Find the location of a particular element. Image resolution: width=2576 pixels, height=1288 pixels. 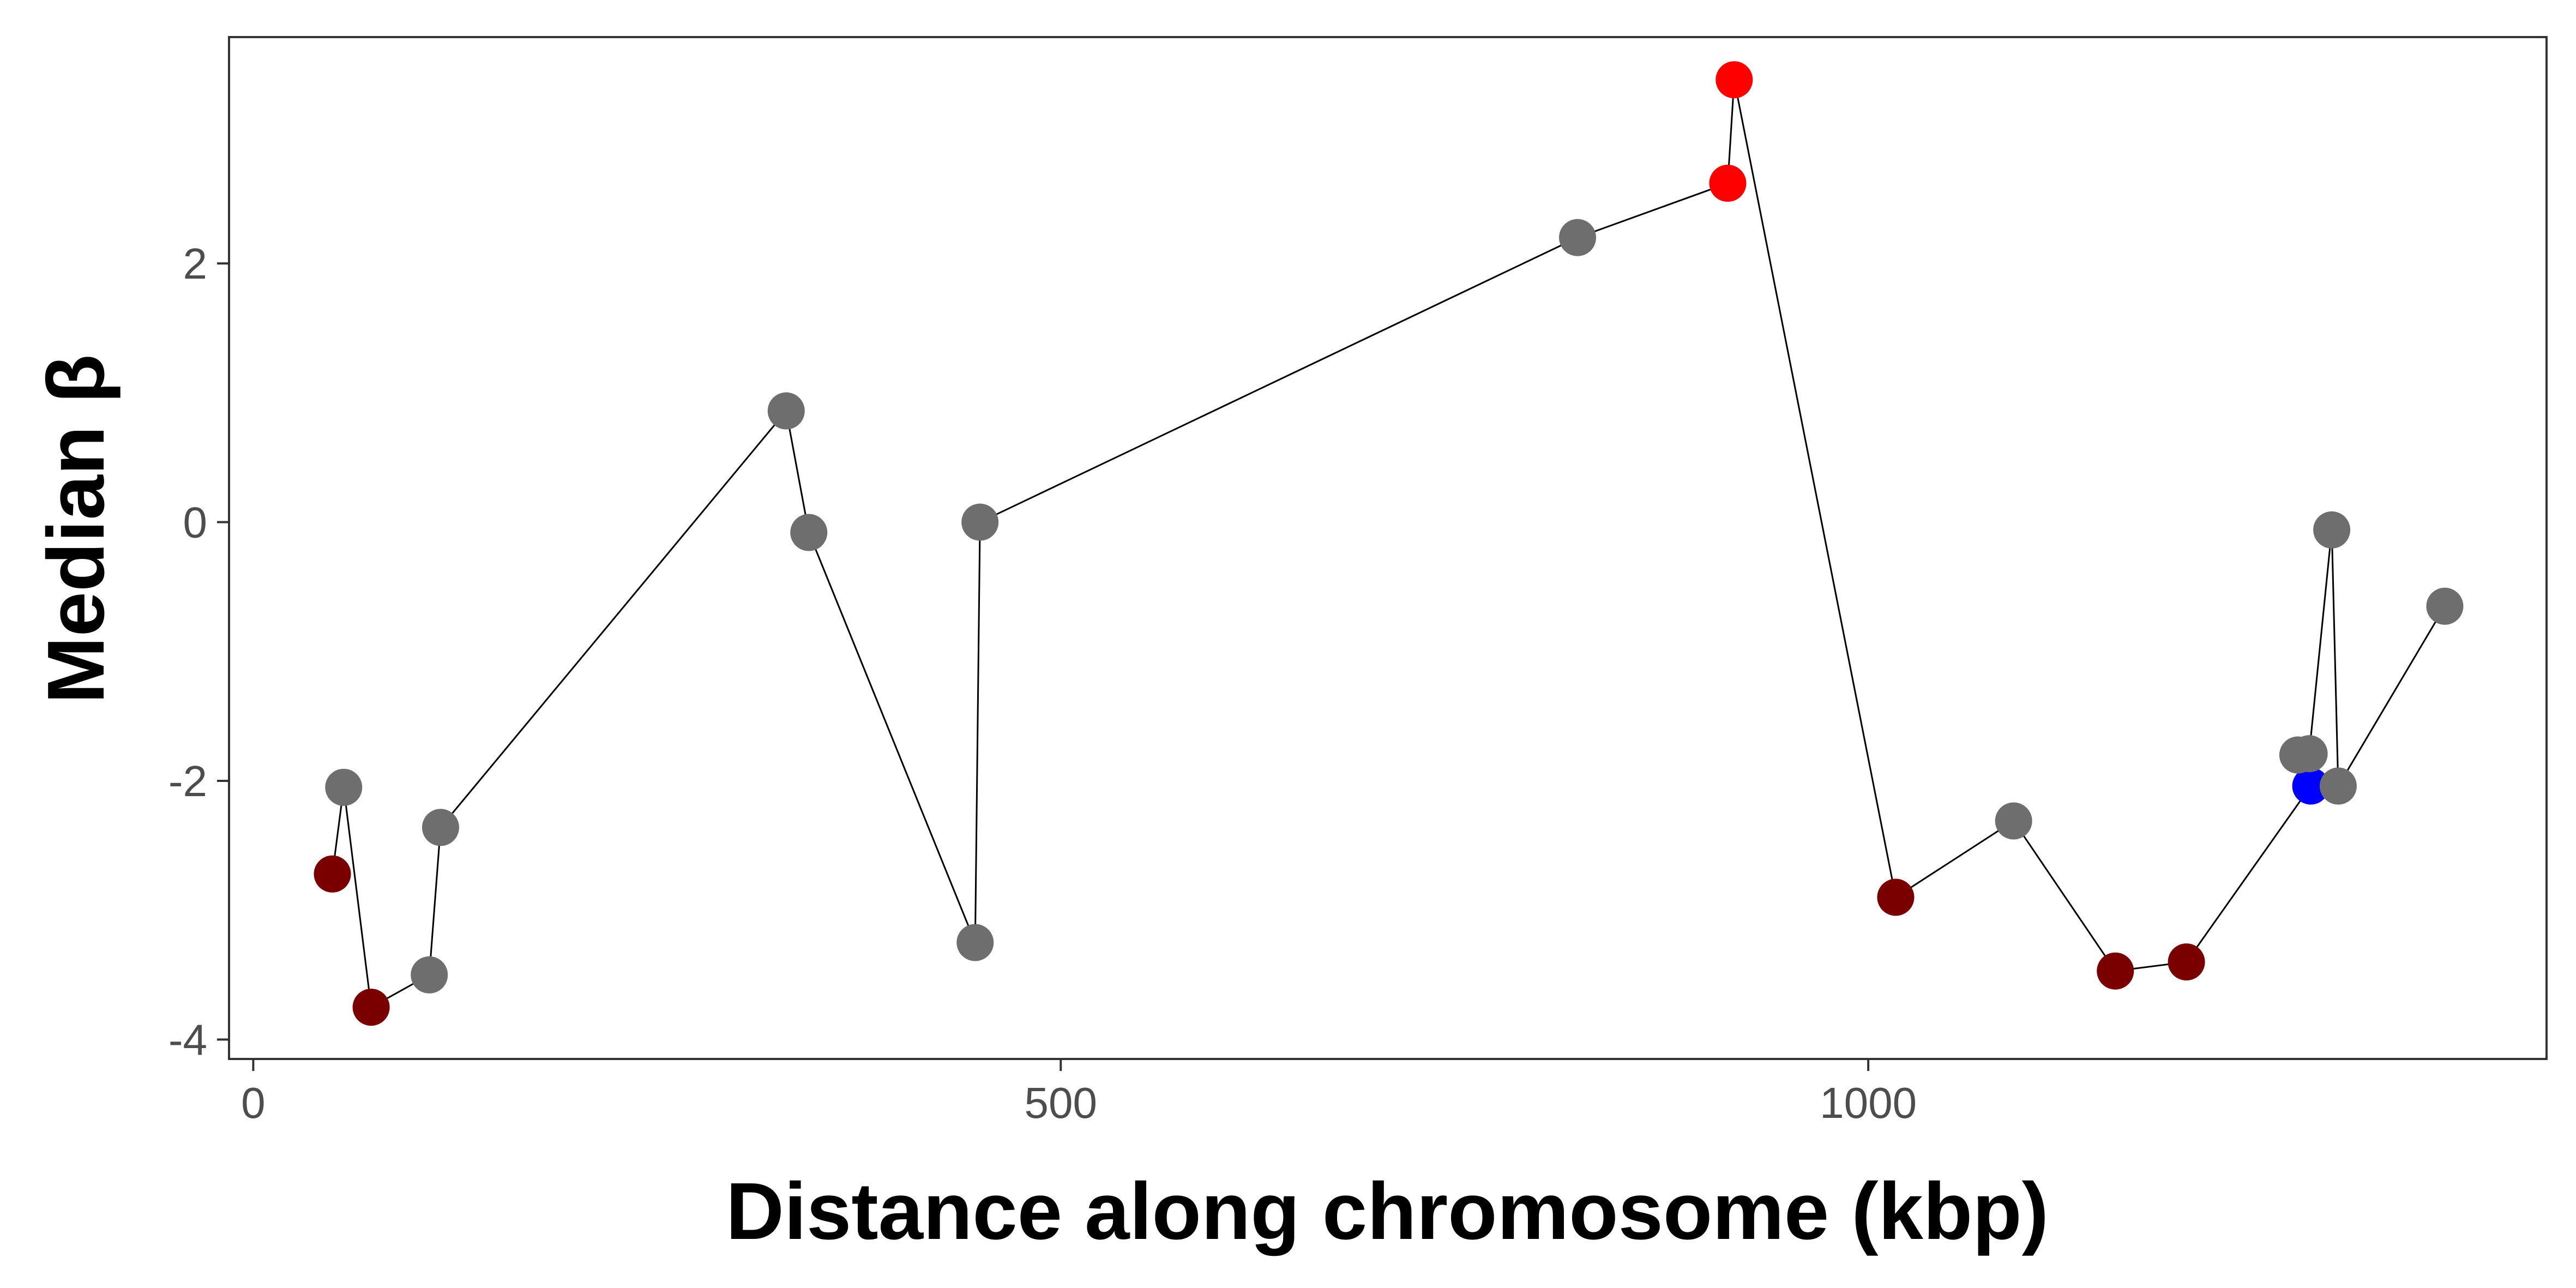

y-tick-label: 0 is located at coordinates (195, 522).